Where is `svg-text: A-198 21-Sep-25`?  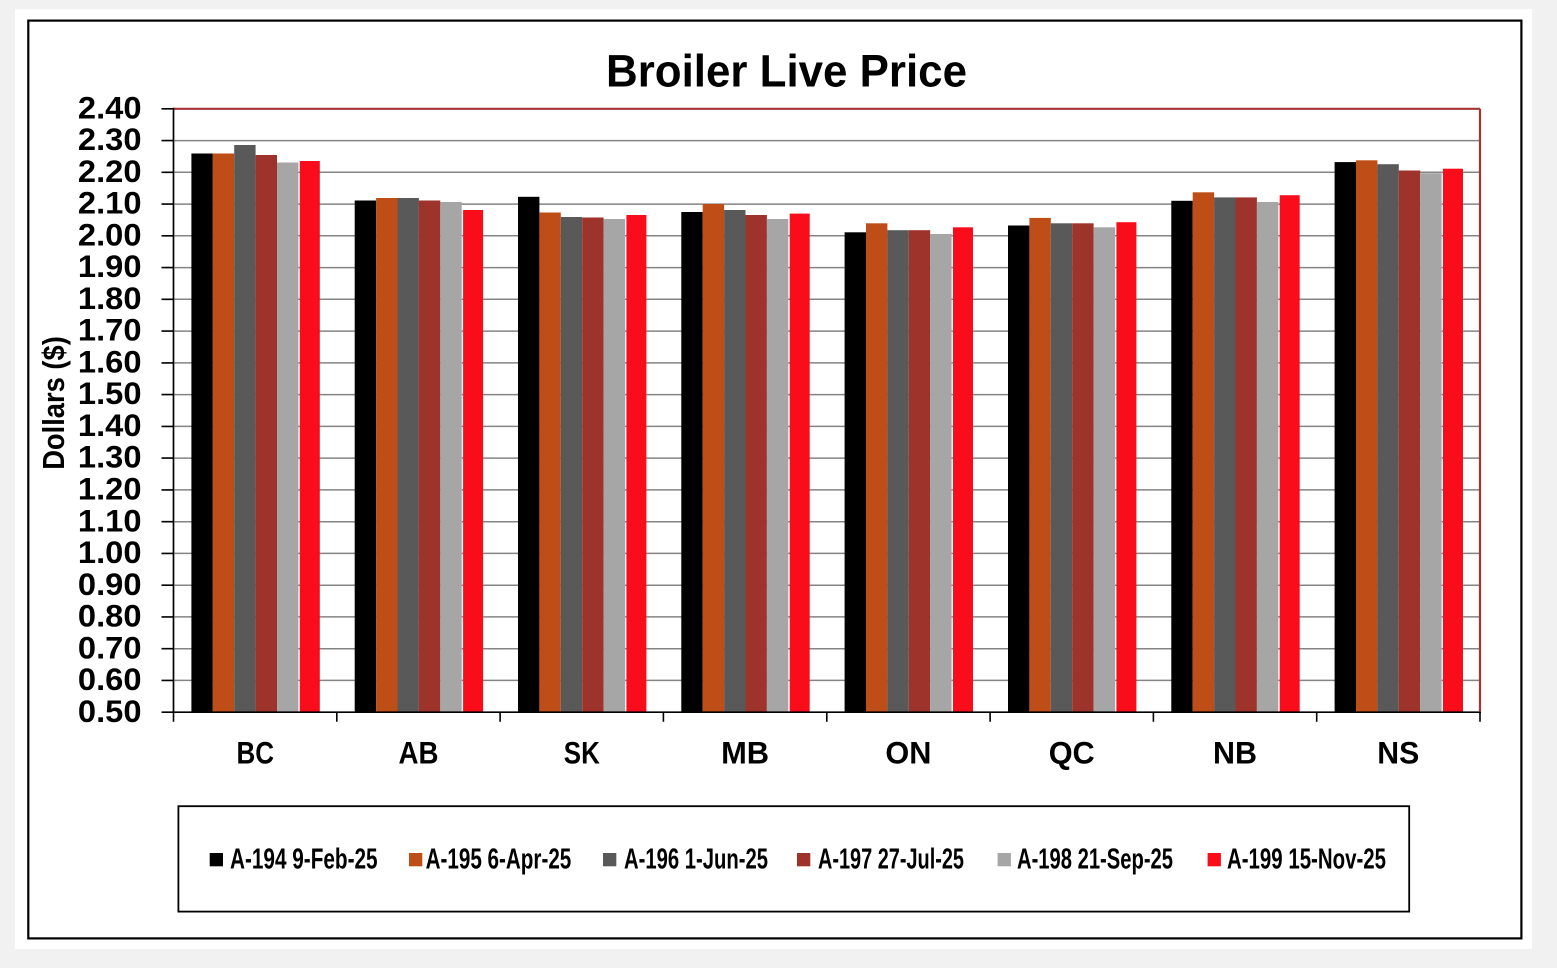
svg-text: A-198 21-Sep-25 is located at coordinates (1095, 859).